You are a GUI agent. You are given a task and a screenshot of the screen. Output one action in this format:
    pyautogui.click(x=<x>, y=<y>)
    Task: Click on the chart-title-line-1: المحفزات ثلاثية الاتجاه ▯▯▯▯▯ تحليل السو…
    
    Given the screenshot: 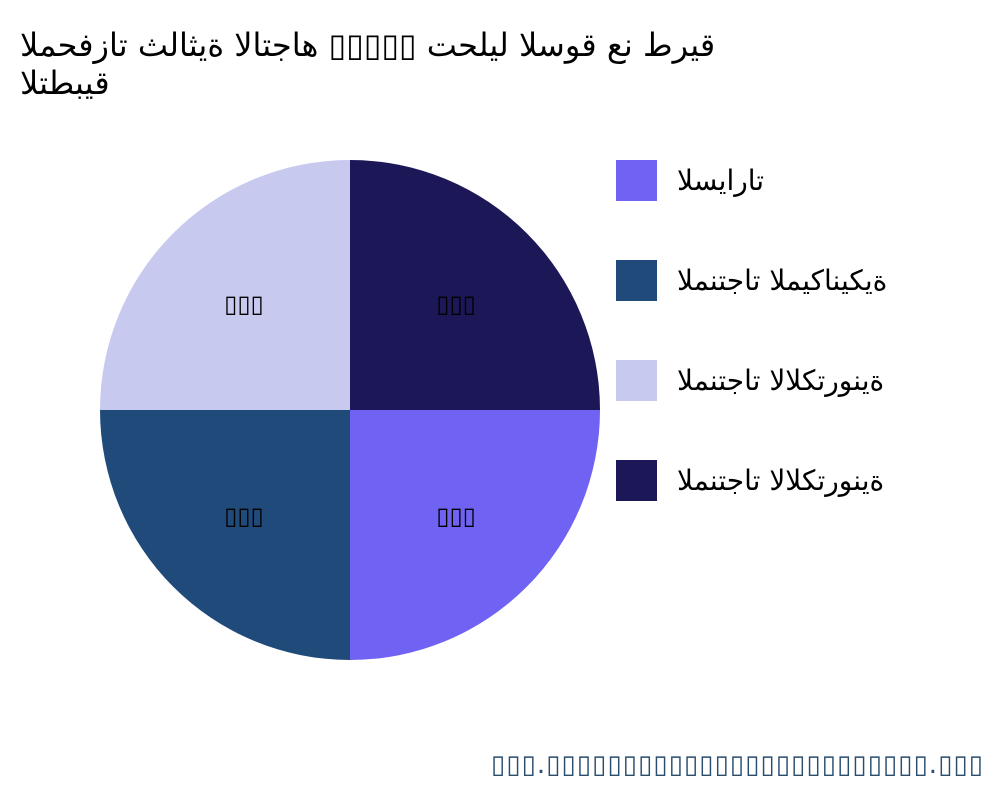 What is the action you would take?
    pyautogui.click(x=368, y=45)
    